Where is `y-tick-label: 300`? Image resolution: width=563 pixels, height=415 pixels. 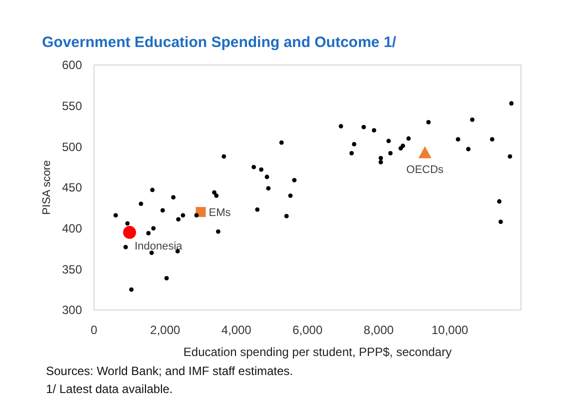 y-tick-label: 300 is located at coordinates (72, 310).